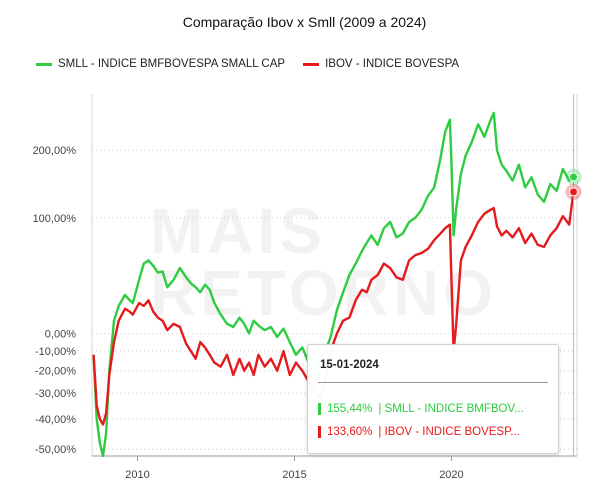 This screenshot has width=609, height=494. Describe the element at coordinates (349, 409) in the screenshot. I see `tooltip-value-smll: 155,44%` at that location.